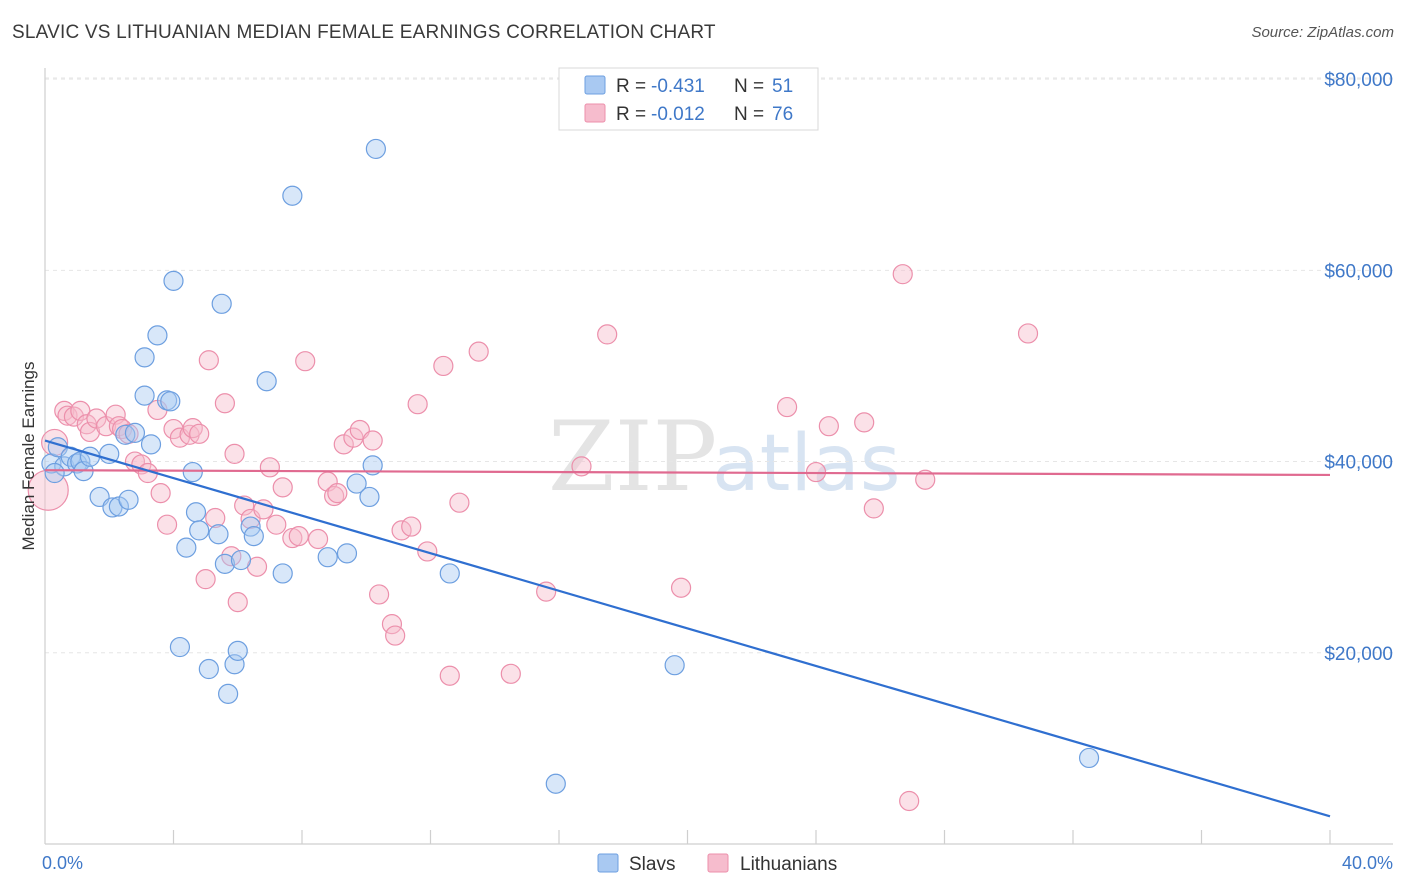 This screenshot has height=892, width=1406. I want to click on legend-slavs-r-value: -0.431, so click(678, 86).